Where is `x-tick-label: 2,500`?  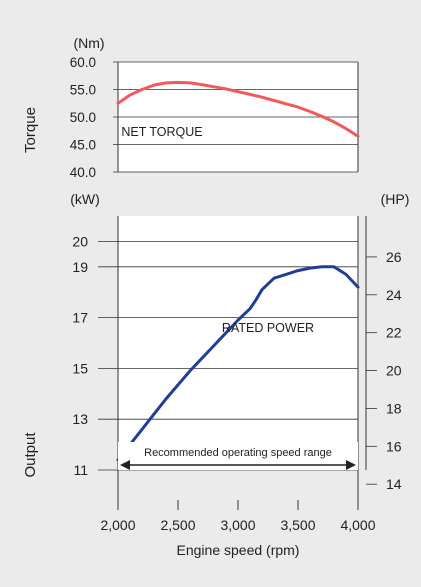
x-tick-label: 2,500 is located at coordinates (177, 525).